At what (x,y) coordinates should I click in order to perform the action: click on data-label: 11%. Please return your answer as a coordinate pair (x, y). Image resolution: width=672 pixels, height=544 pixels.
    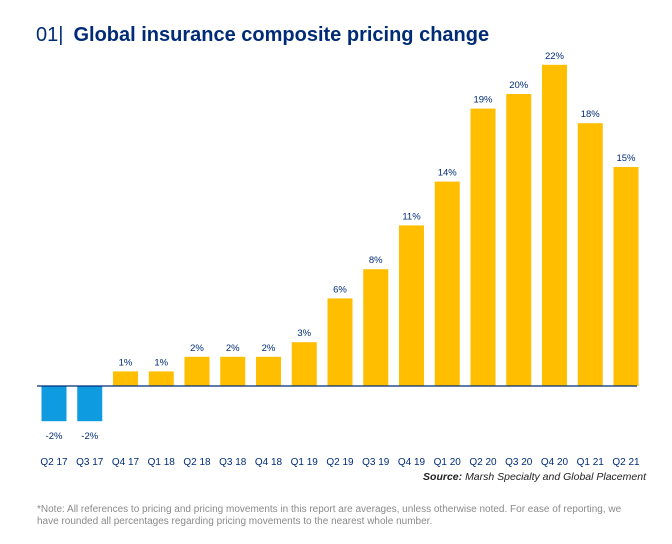
    Looking at the image, I should click on (411, 216).